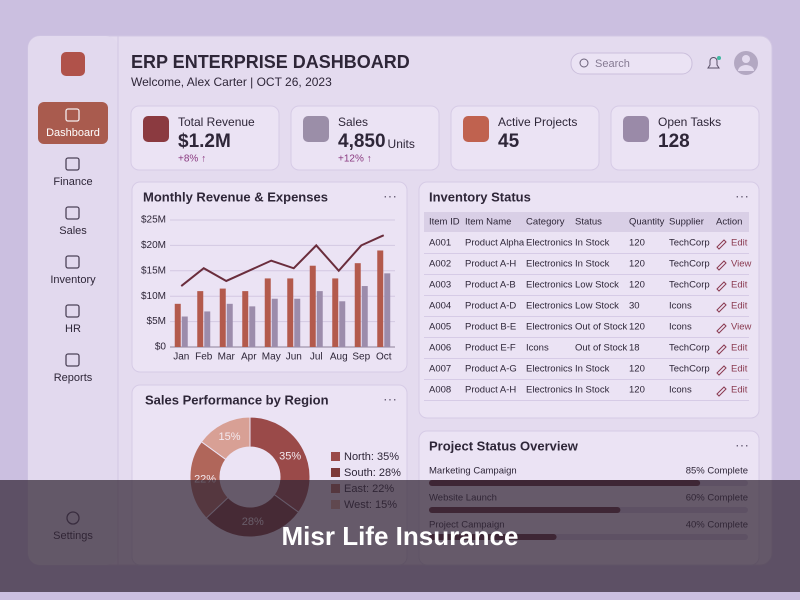 The image size is (800, 600). I want to click on table-header, so click(586, 222).